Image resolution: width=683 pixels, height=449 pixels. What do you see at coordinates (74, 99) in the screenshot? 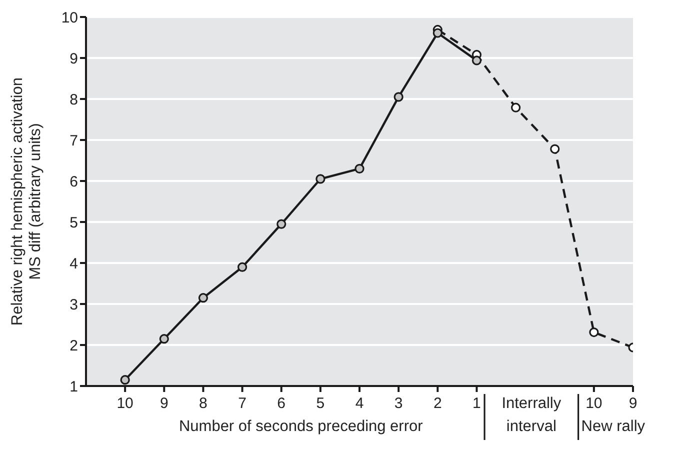
I see `y-tick-label: 8` at bounding box center [74, 99].